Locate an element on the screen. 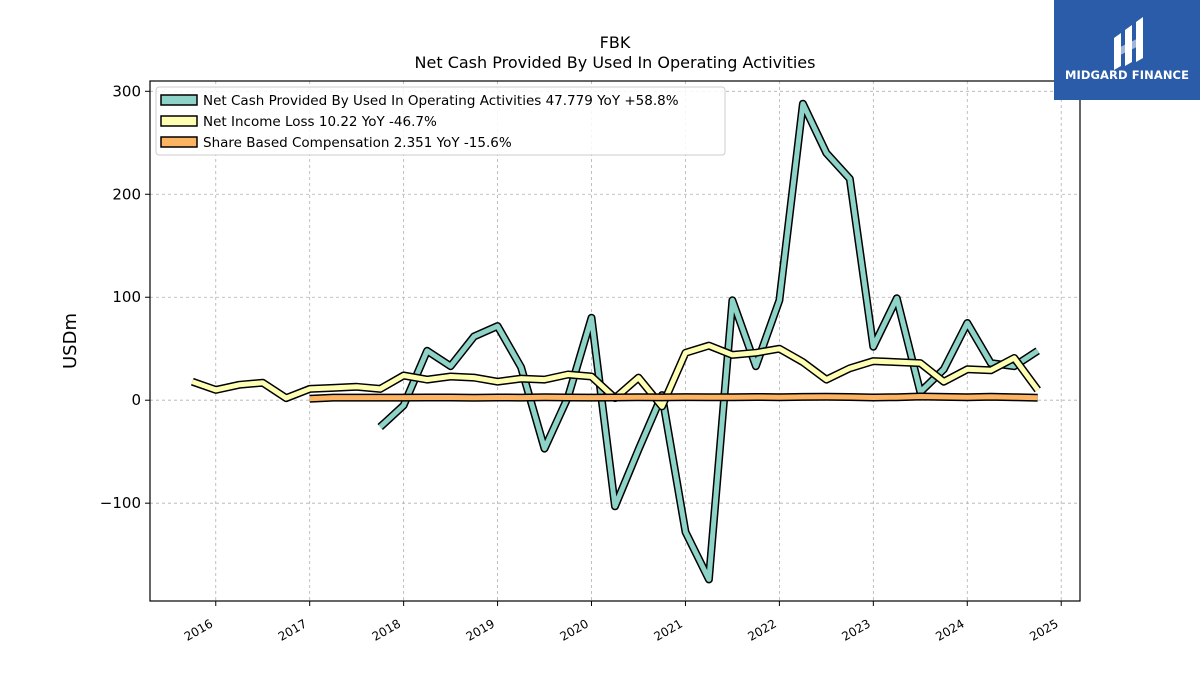  logo-mark-icon is located at coordinates (1128, 43).